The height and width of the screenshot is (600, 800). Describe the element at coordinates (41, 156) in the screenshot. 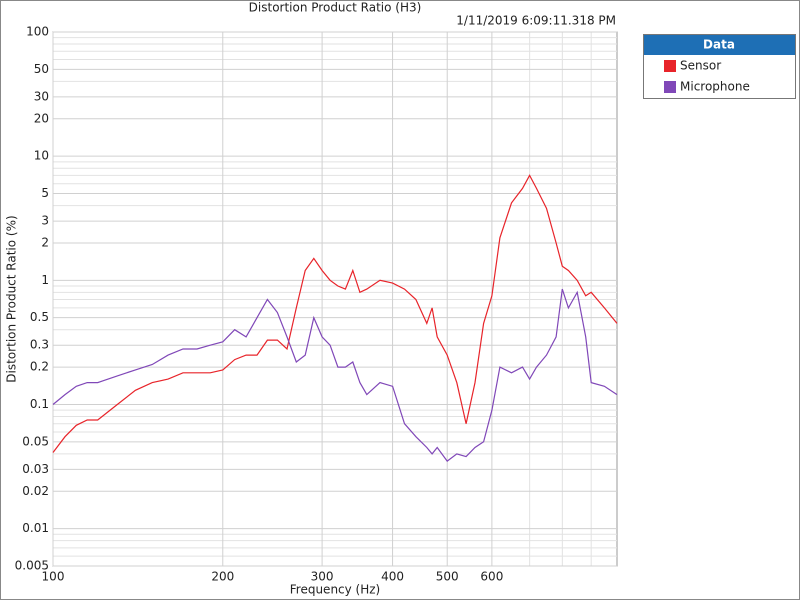

I see `y-tick-label: 10` at that location.